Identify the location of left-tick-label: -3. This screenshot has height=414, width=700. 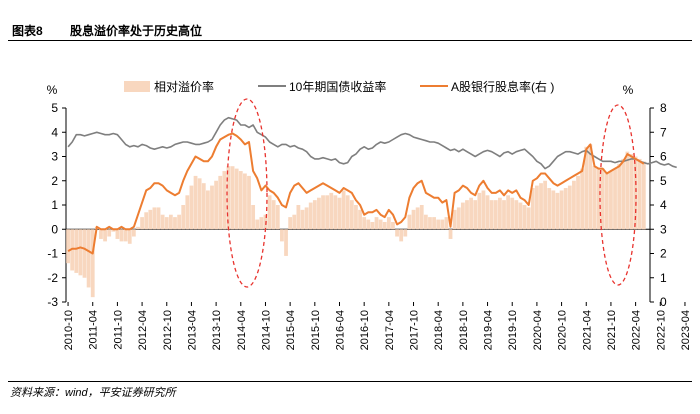
(52, 302).